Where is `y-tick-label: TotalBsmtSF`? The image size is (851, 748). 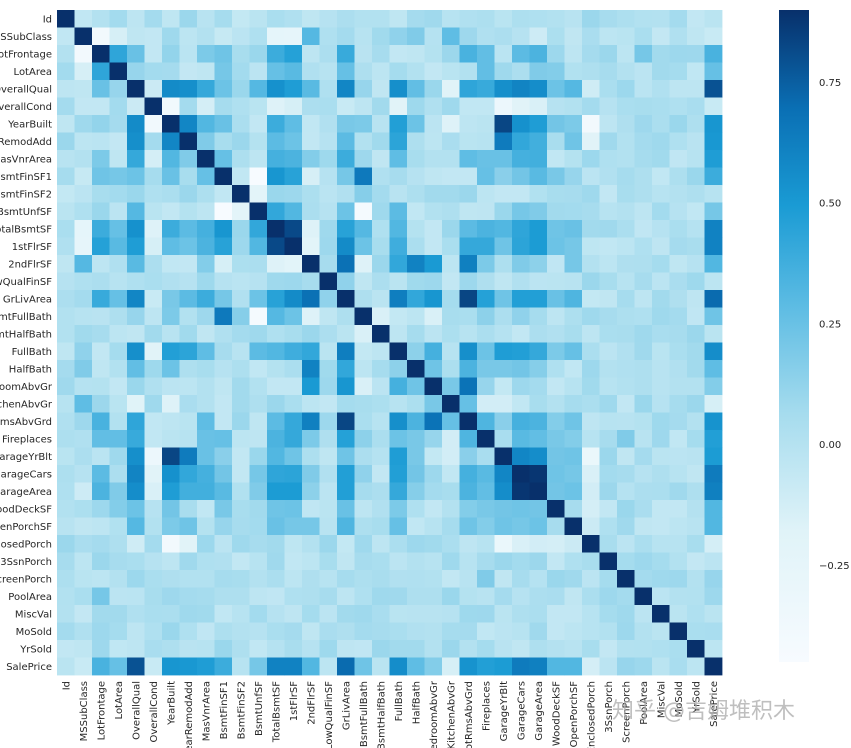 y-tick-label: TotalBsmtSF is located at coordinates (26, 229).